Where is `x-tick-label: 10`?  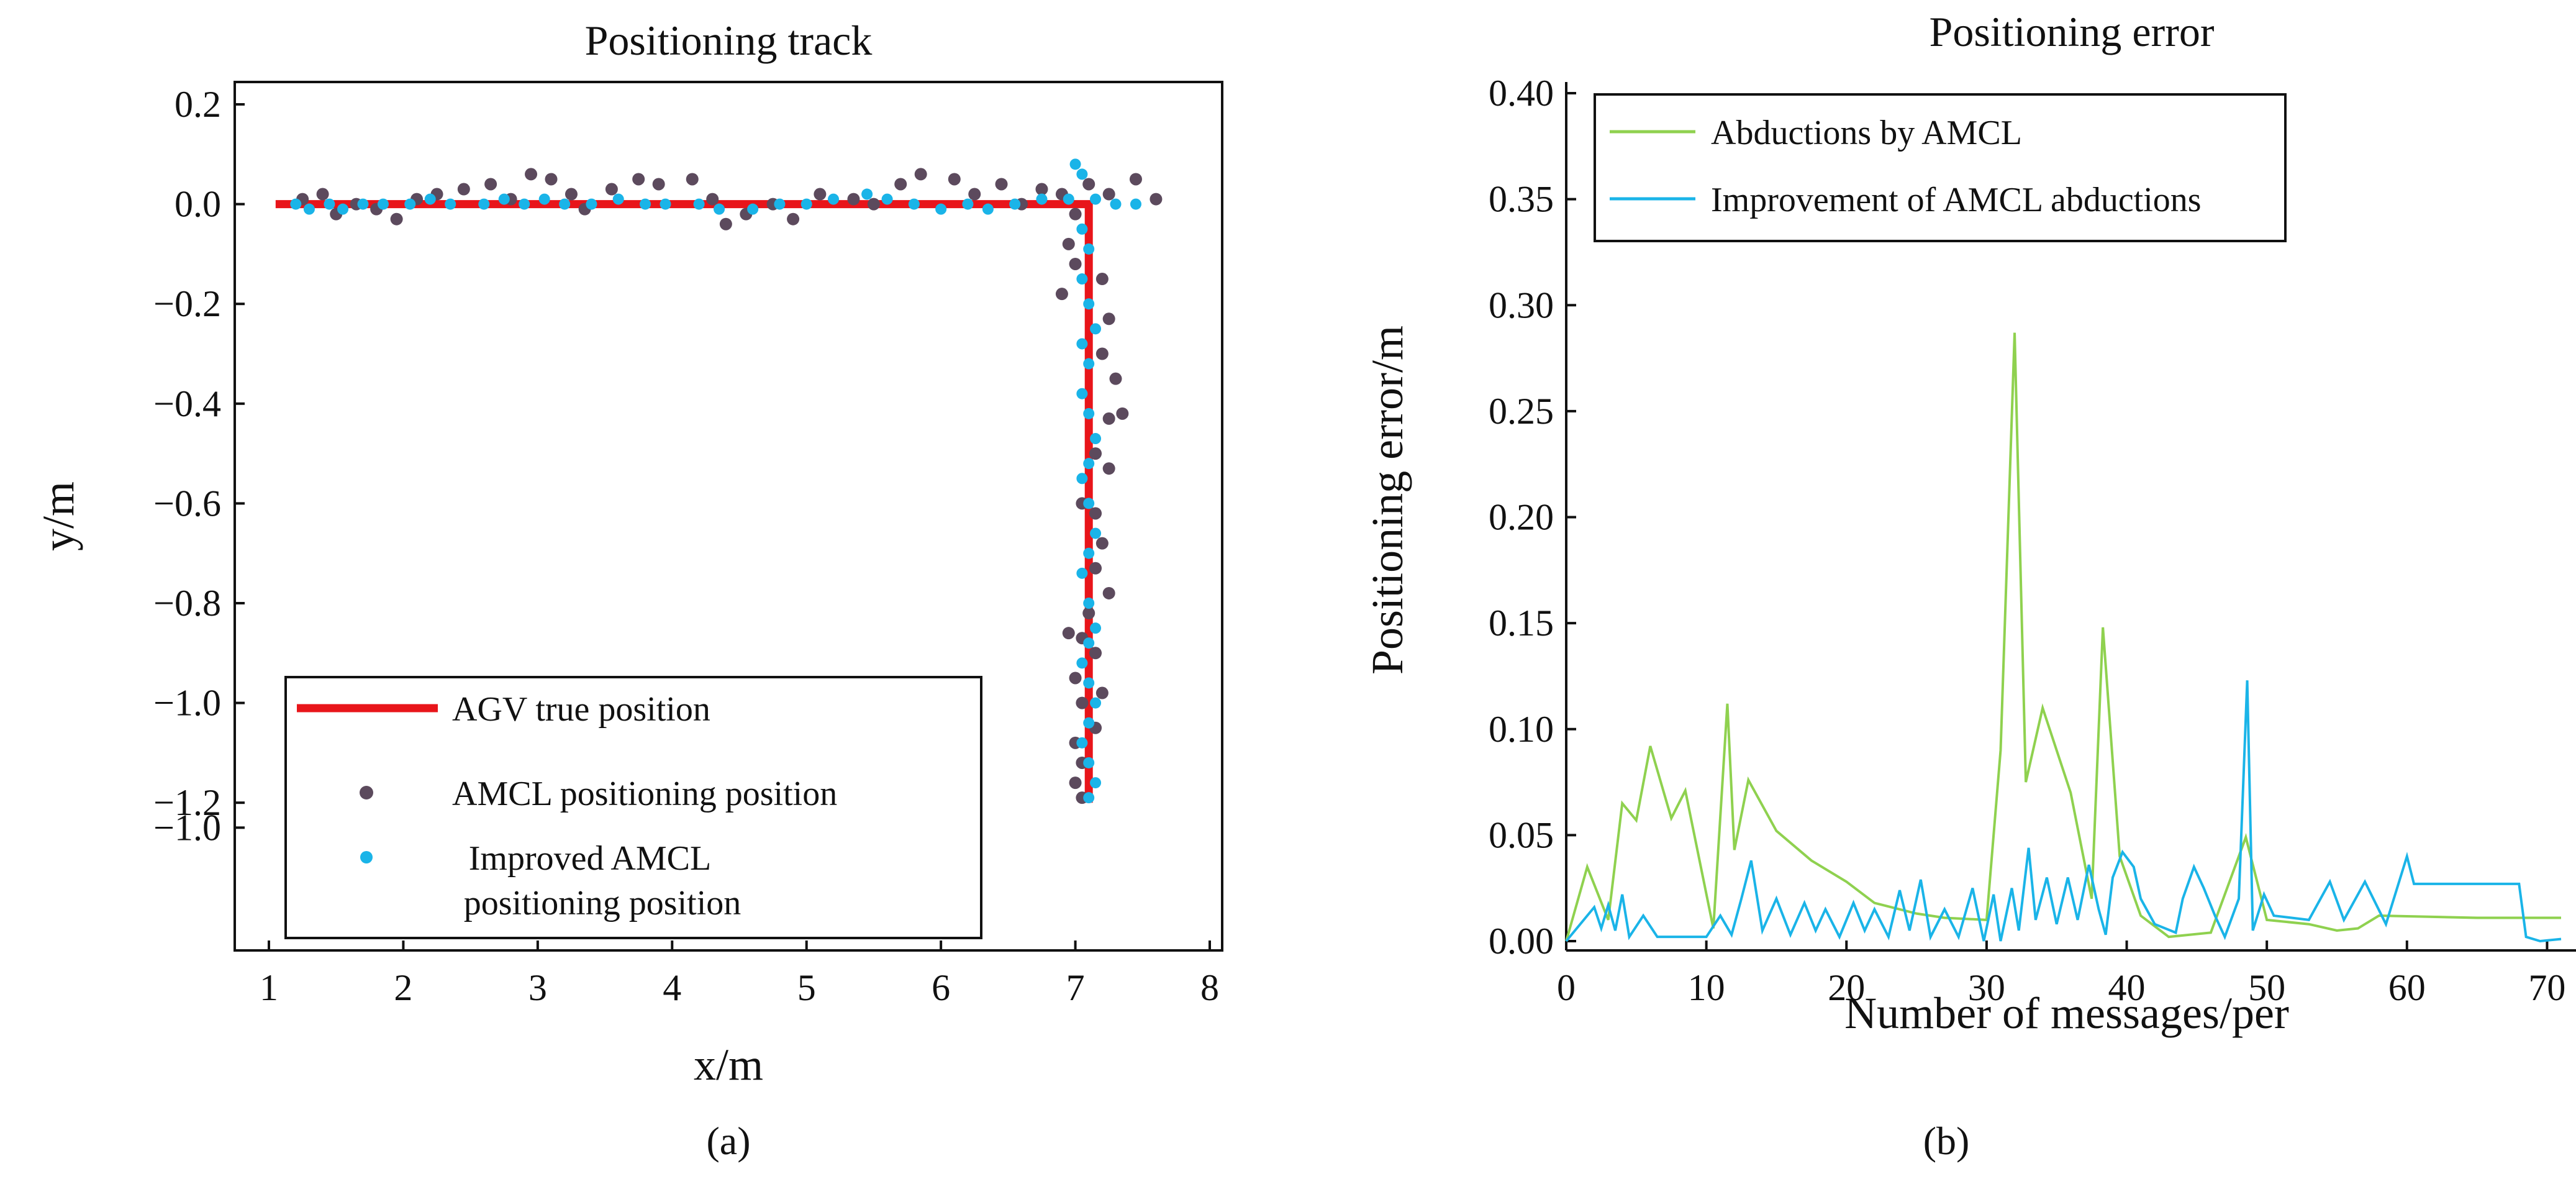
x-tick-label: 10 is located at coordinates (1706, 988).